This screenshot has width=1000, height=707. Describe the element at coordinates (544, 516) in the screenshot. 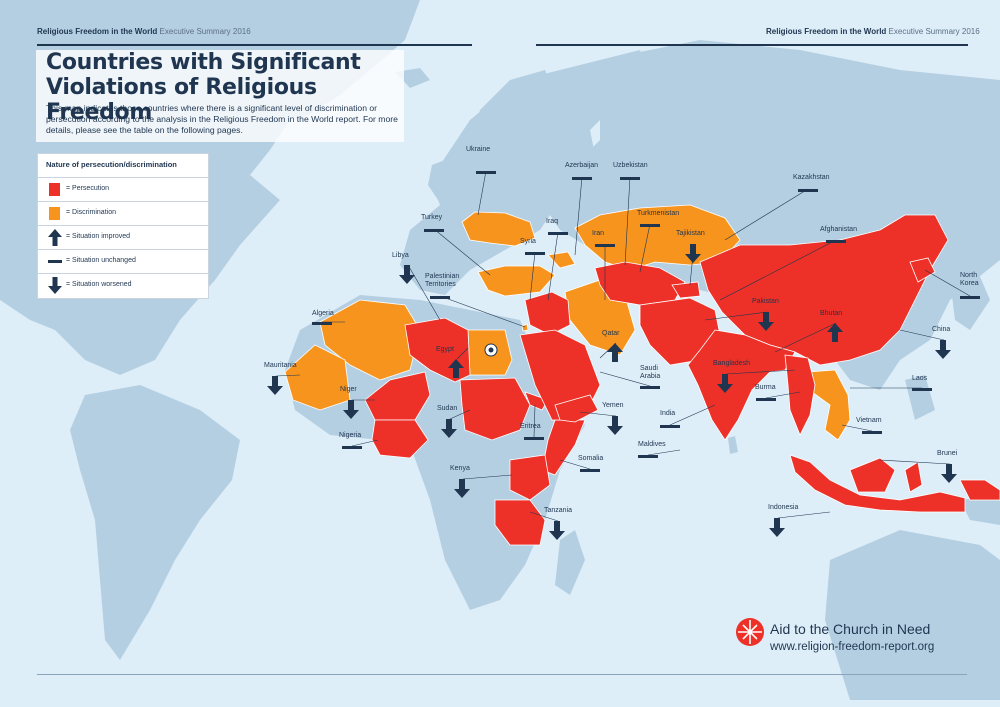

I see `leader-line-tanzania` at that location.